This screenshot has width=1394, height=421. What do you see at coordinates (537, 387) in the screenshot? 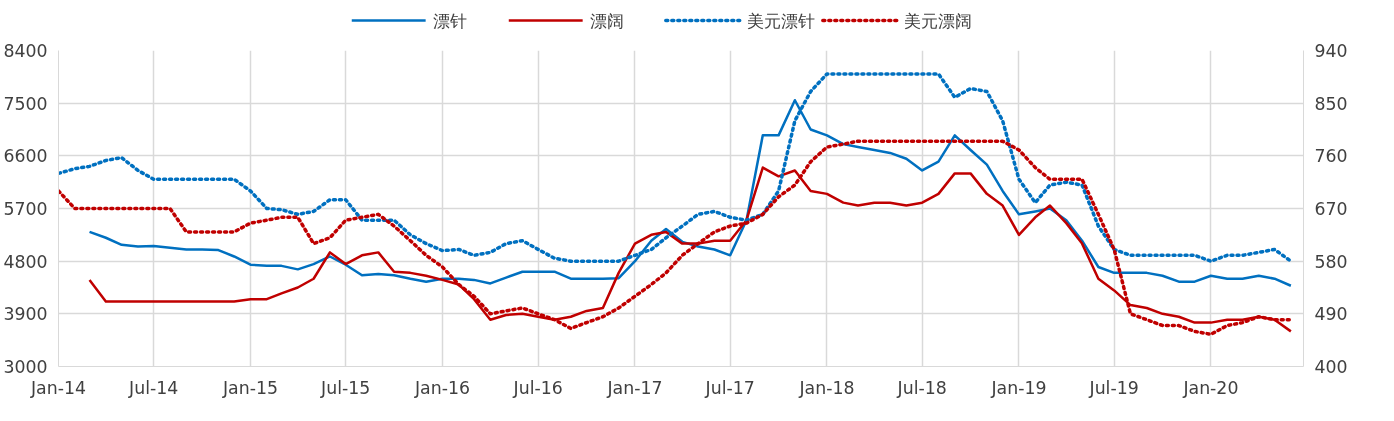
I see `x-tick-label: Jul-16` at bounding box center [537, 387].